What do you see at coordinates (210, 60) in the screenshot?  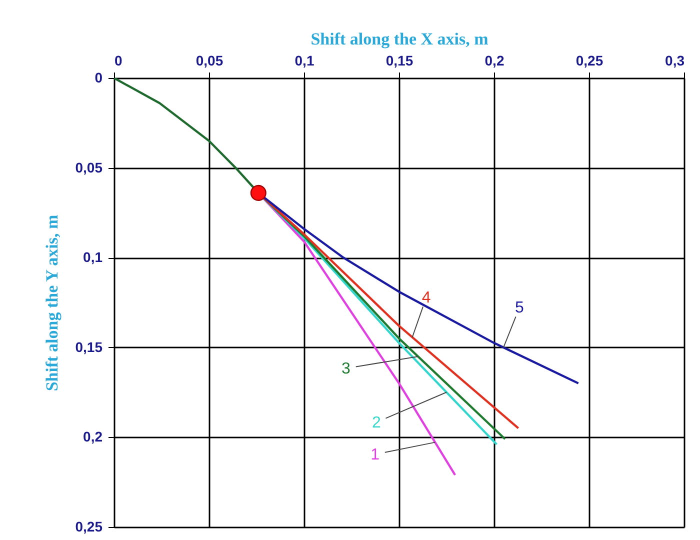 I see `x-tick-label: 0,05` at bounding box center [210, 60].